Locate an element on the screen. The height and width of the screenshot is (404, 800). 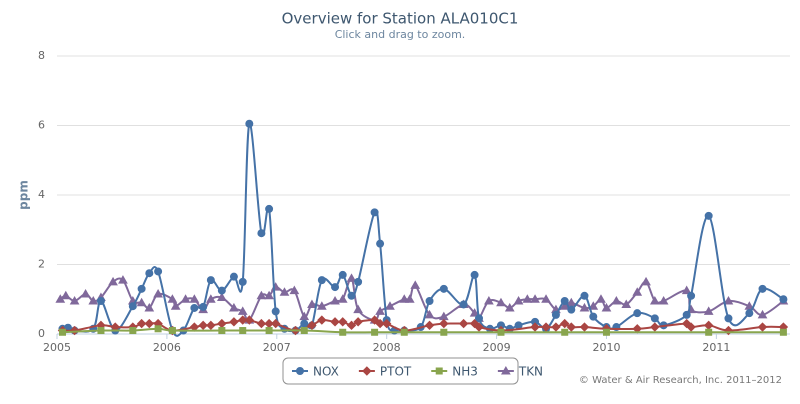
x-tick-label: 2008 is located at coordinates (387, 347).